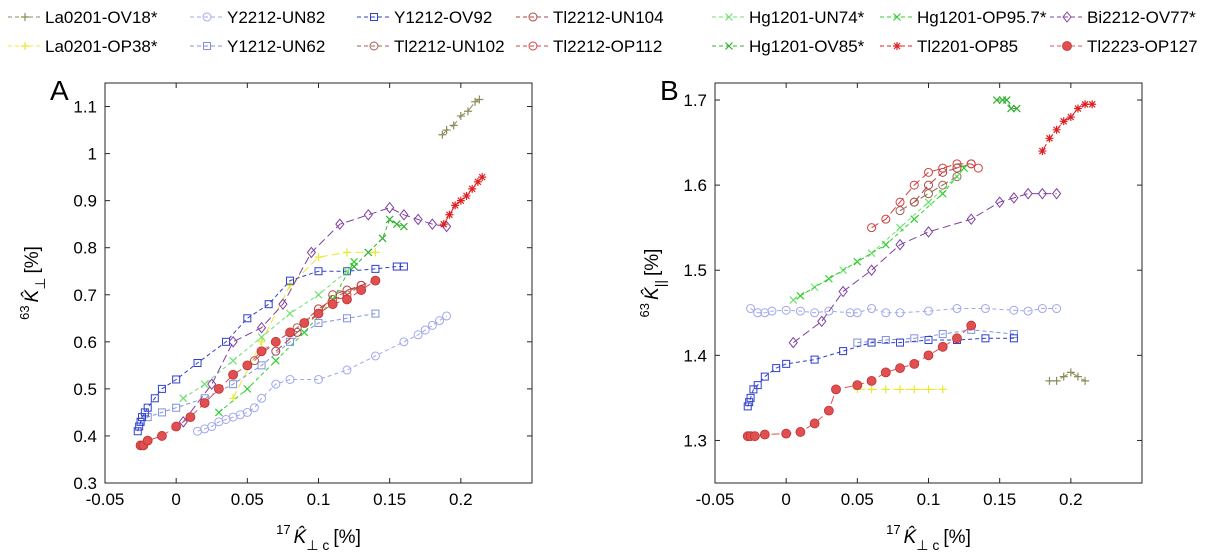 This screenshot has height=555, width=1231. Describe the element at coordinates (1124, 46) in the screenshot. I see `legend-entry: Tl2223-OP127` at that location.